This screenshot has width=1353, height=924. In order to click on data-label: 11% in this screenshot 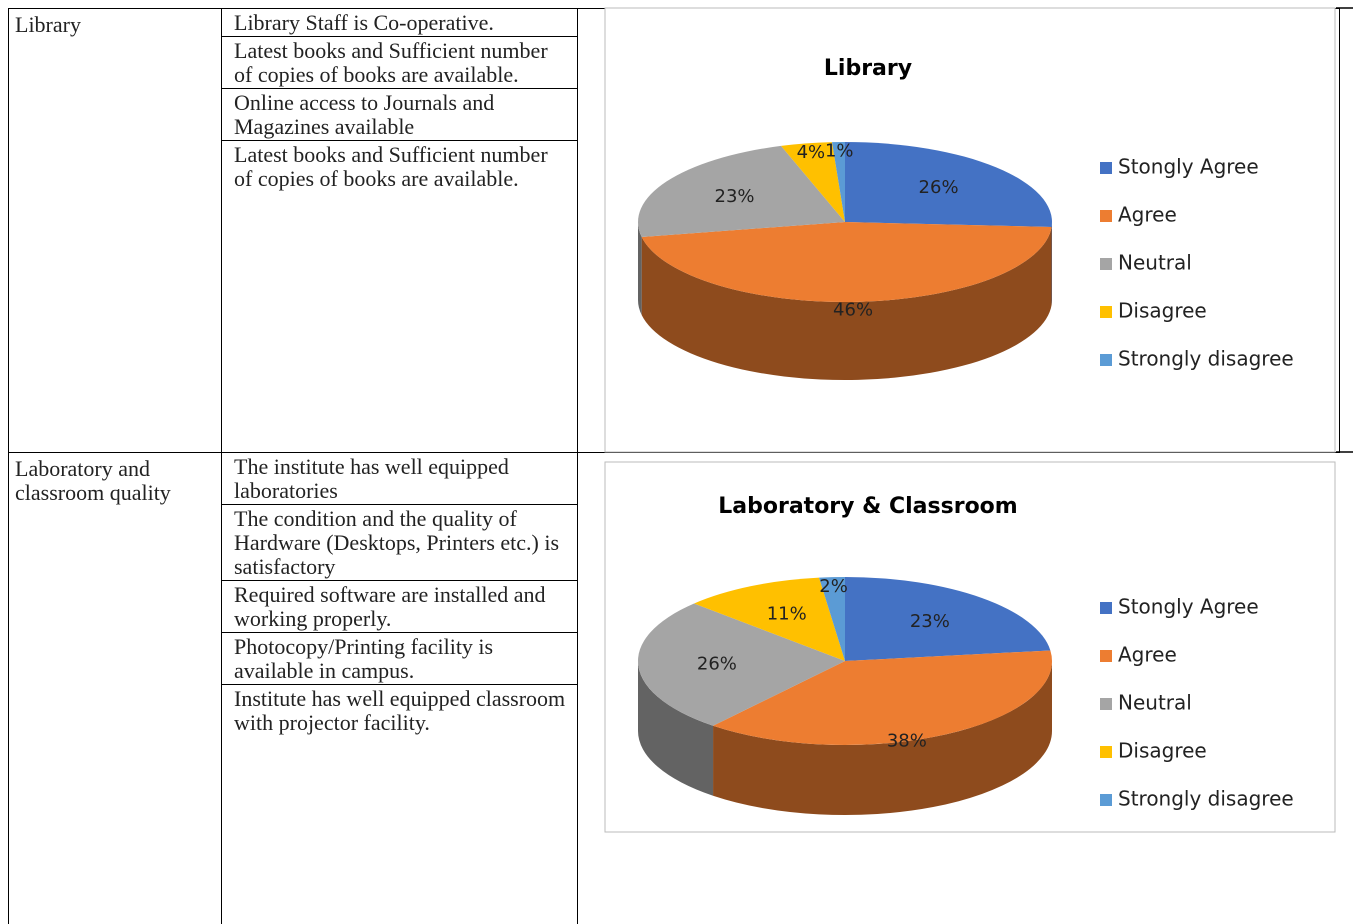, I will do `click(787, 614)`.